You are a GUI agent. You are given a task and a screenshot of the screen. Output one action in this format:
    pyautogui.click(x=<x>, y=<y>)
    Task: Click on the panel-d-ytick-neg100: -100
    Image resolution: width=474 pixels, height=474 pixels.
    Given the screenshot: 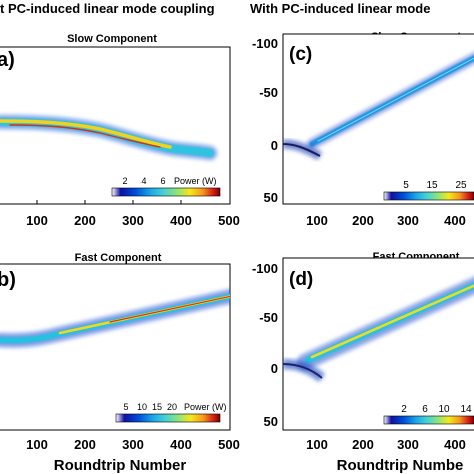 What is the action you would take?
    pyautogui.click(x=265, y=268)
    